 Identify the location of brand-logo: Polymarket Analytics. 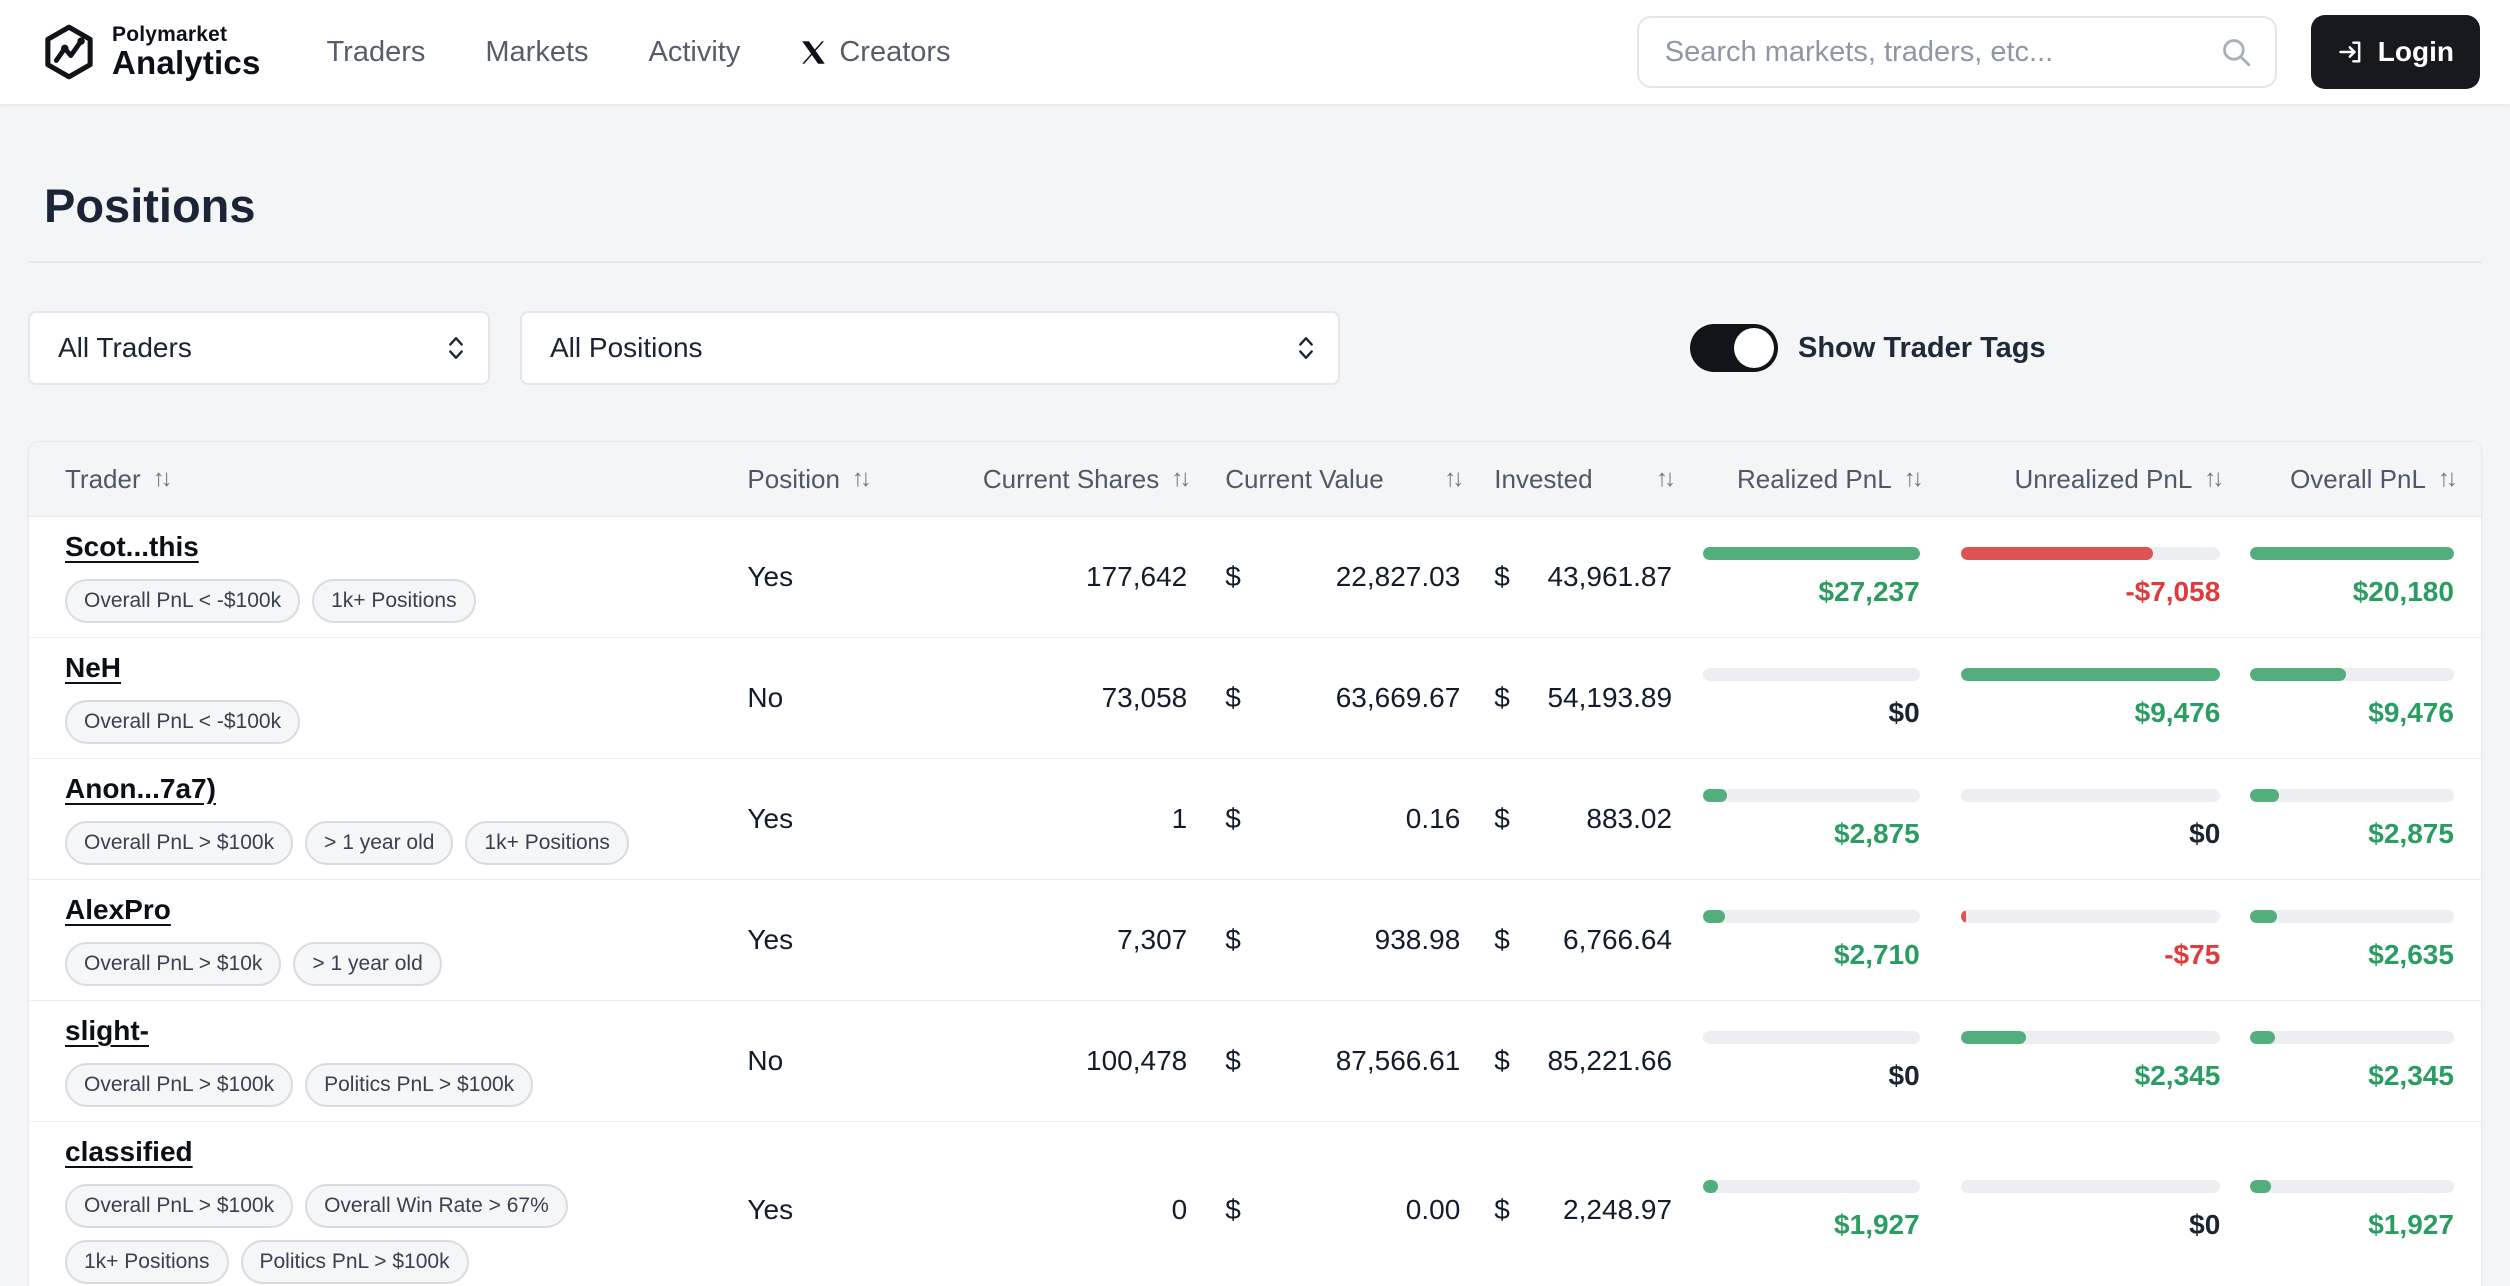
(150, 52).